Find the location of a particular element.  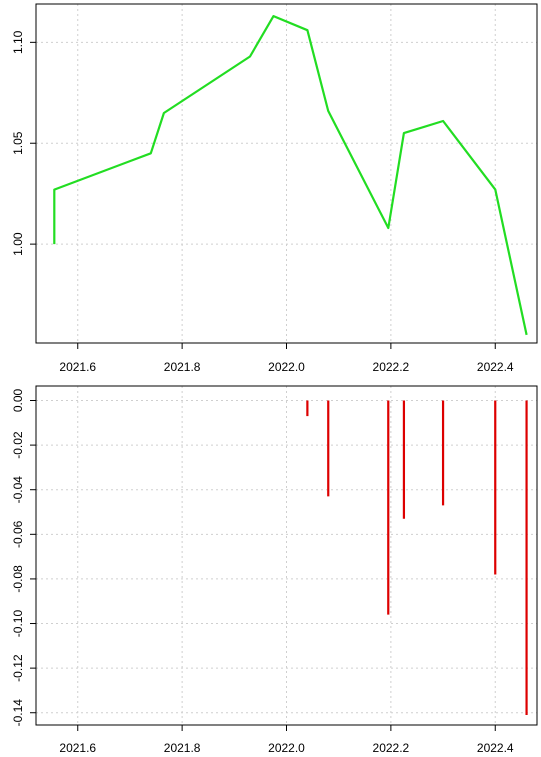

drawdown-x-tick-label: 2021.6 is located at coordinates (77, 748).